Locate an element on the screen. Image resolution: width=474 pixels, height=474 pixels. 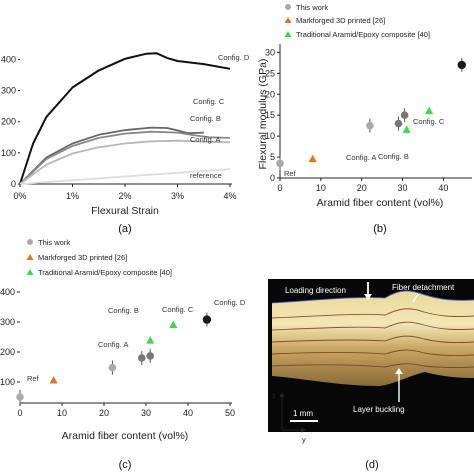
panel-b-annotation-ref: Ref is located at coordinates (290, 173).